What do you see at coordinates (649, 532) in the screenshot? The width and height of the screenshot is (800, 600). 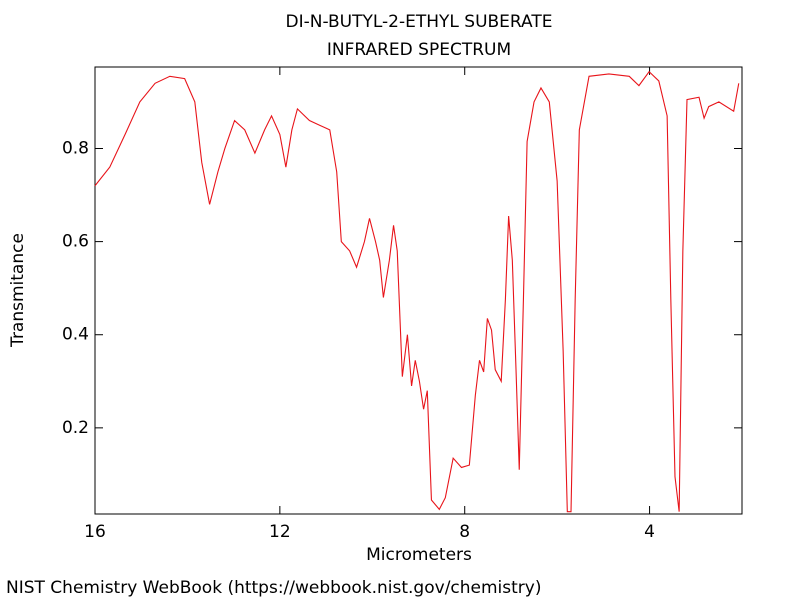 I see `x-tick-label: 4` at bounding box center [649, 532].